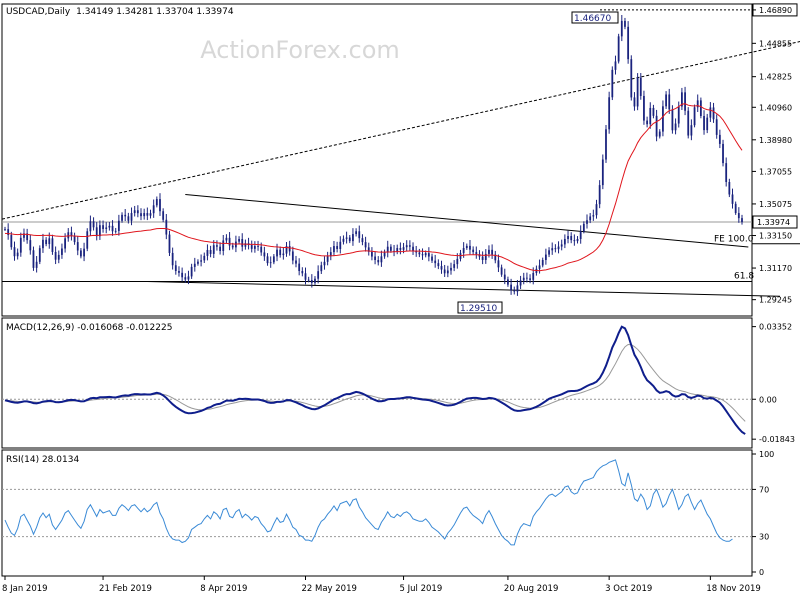 This screenshot has width=800, height=600. Describe the element at coordinates (328, 589) in the screenshot. I see `x-tick-label: 22 May 2019` at that location.